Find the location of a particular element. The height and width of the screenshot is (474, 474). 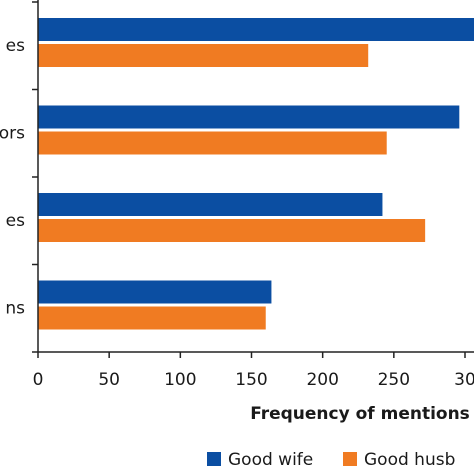

x-tick-label: 50 is located at coordinates (109, 380).